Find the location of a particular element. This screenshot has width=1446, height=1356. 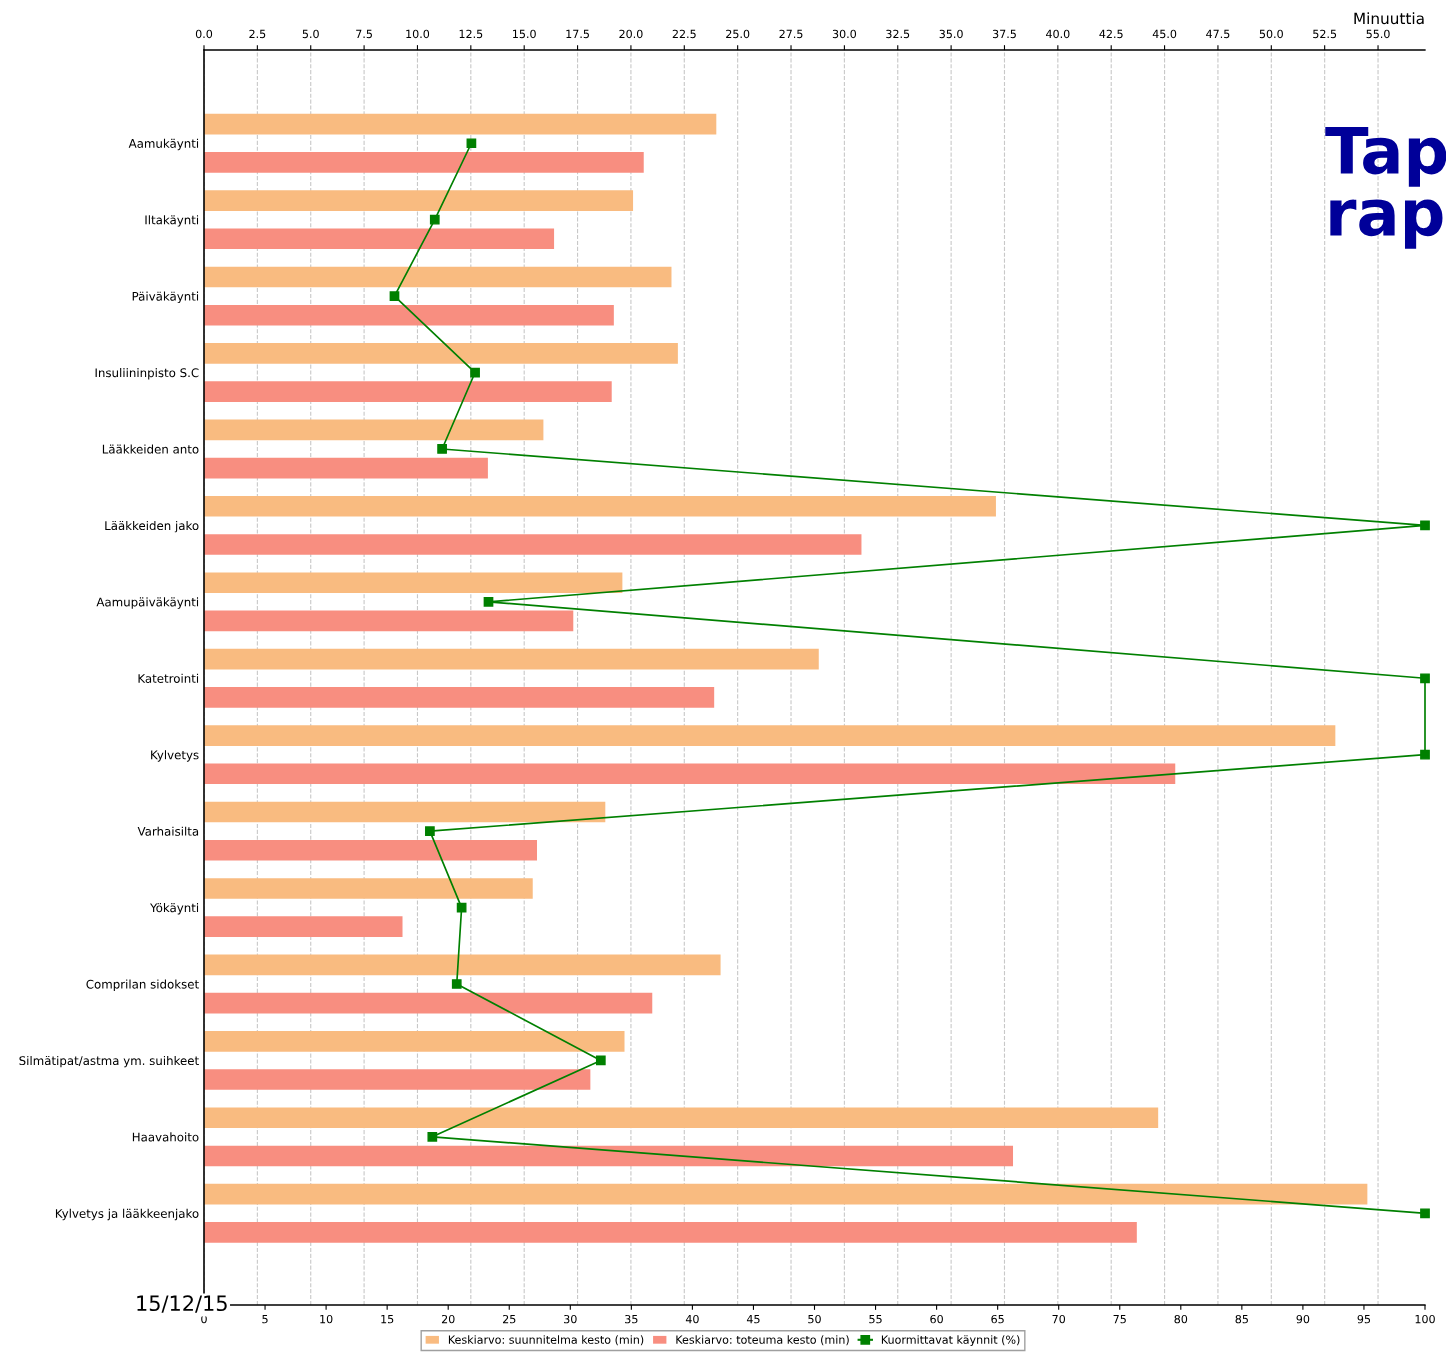

x2-tick-label: 42.5 is located at coordinates (1111, 34).